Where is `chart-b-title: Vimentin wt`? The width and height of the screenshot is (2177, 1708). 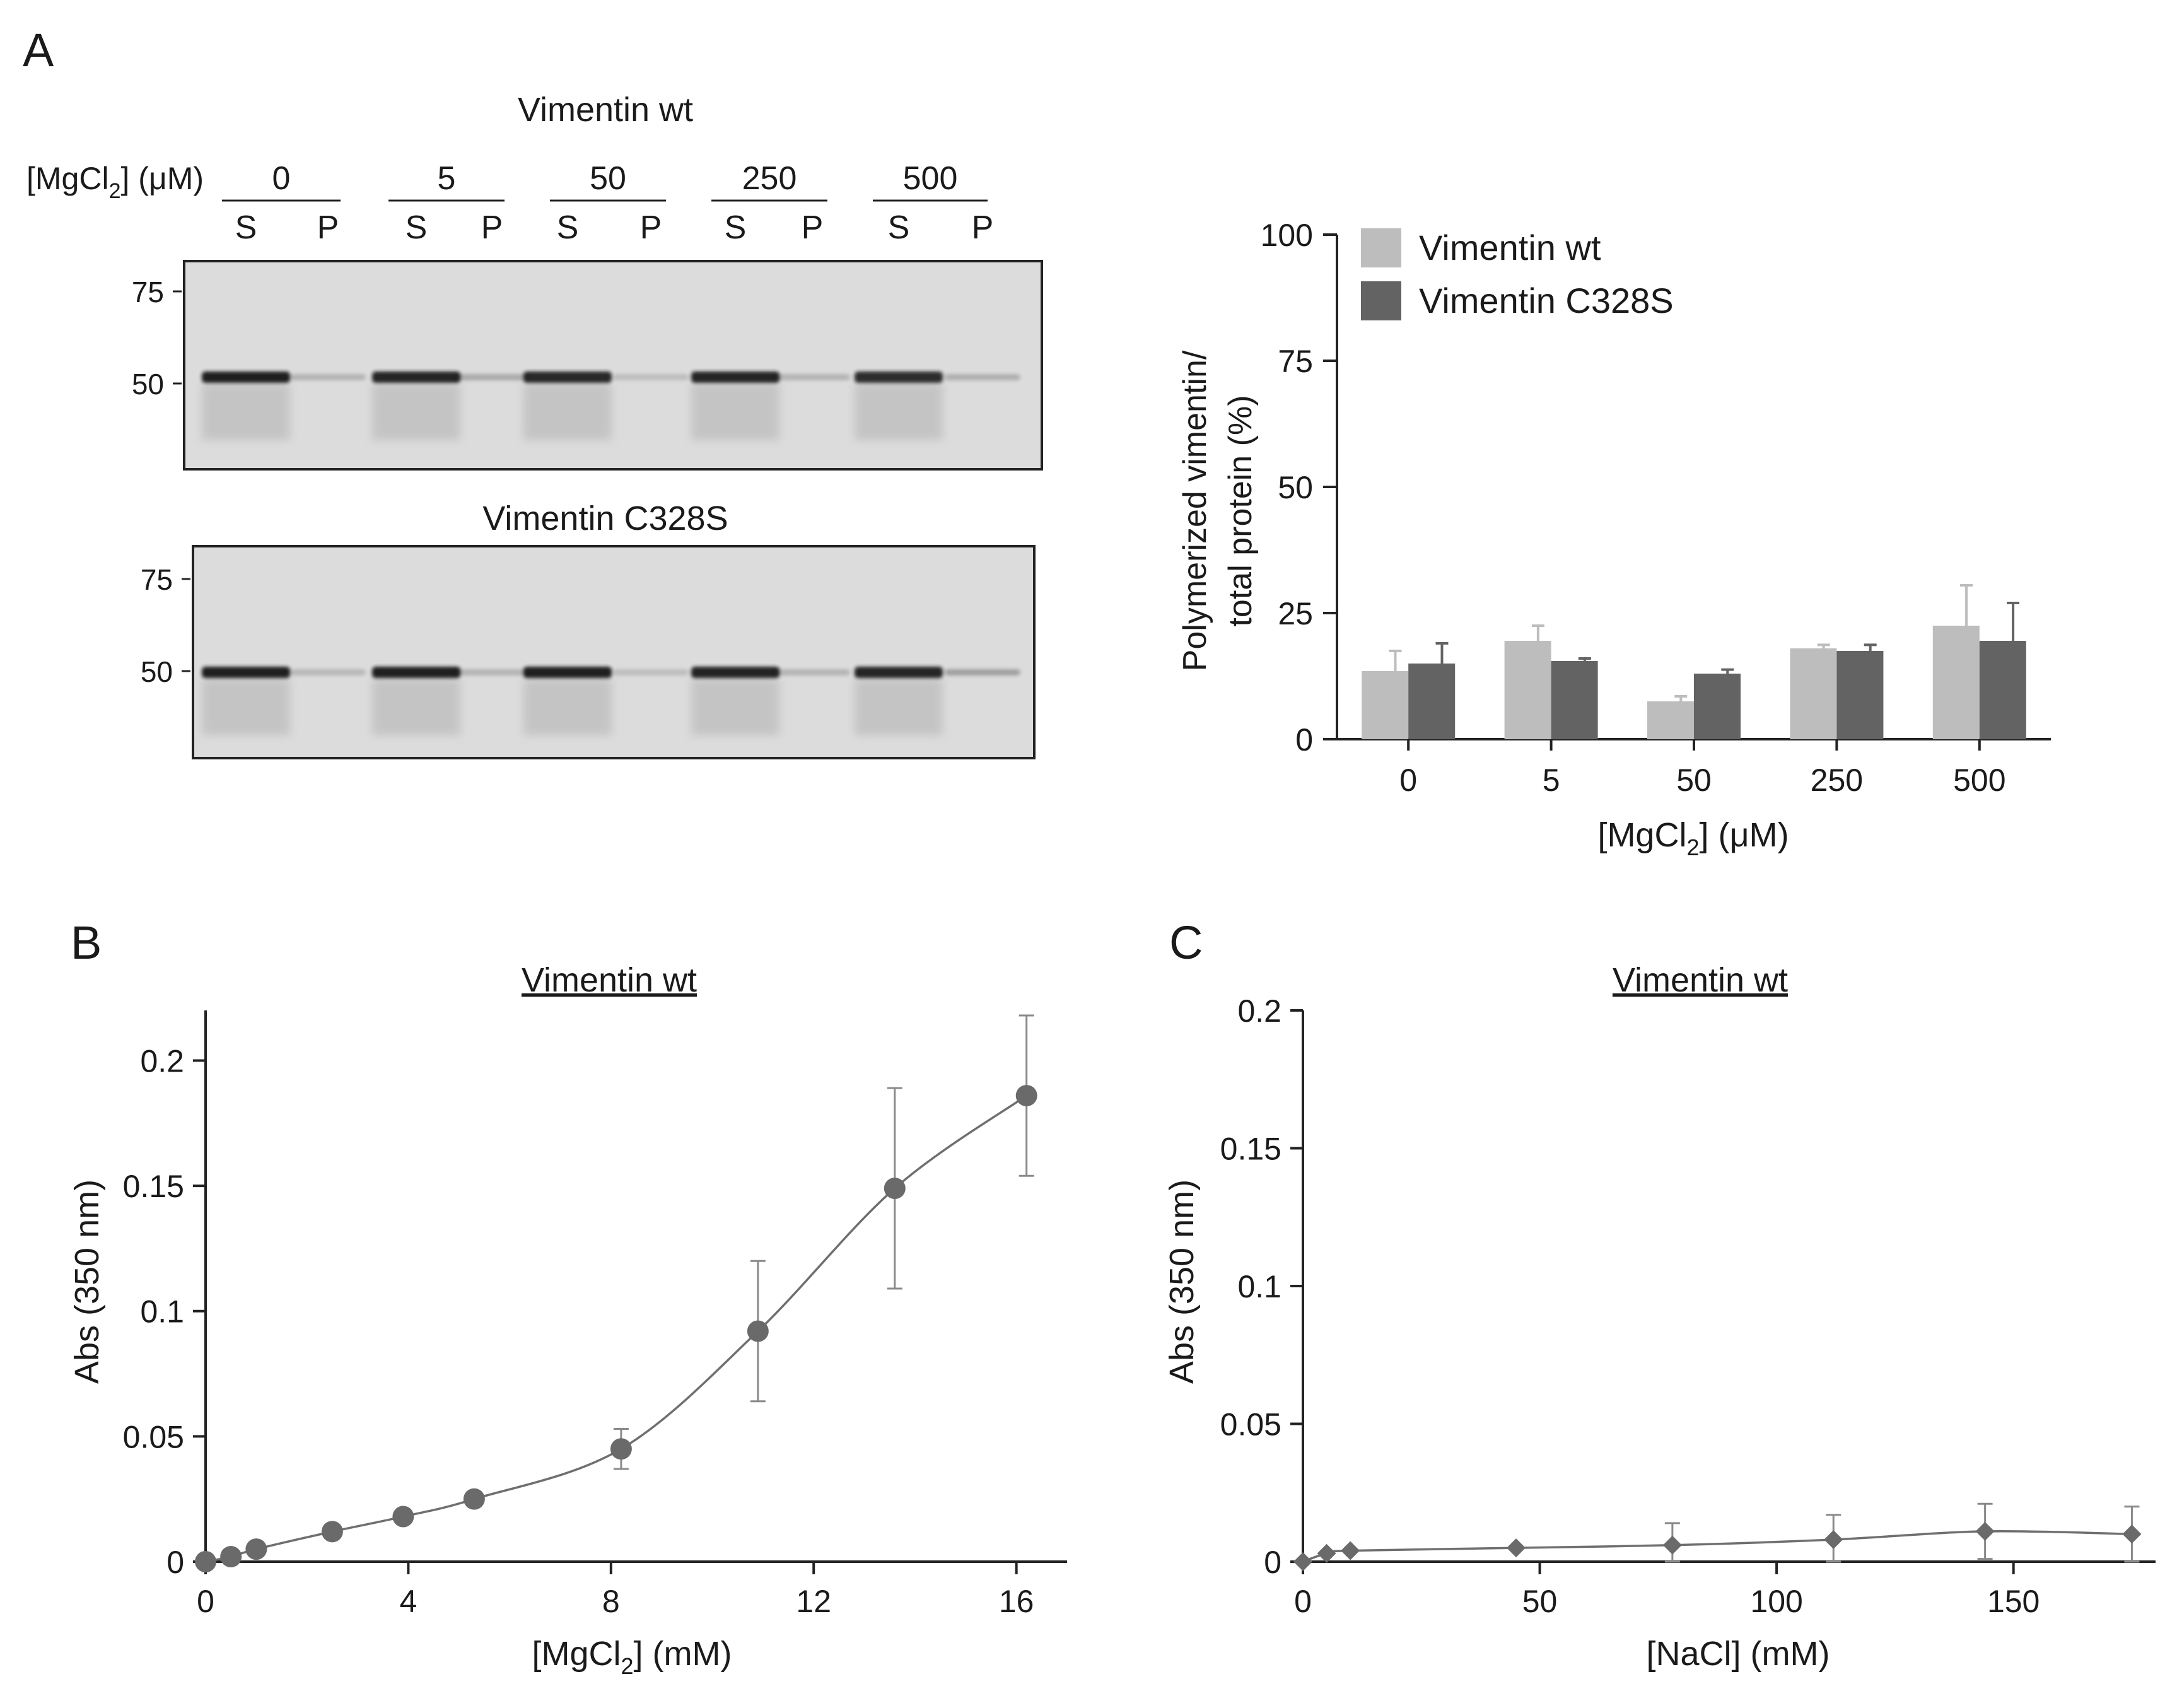
chart-b-title: Vimentin wt is located at coordinates (609, 980).